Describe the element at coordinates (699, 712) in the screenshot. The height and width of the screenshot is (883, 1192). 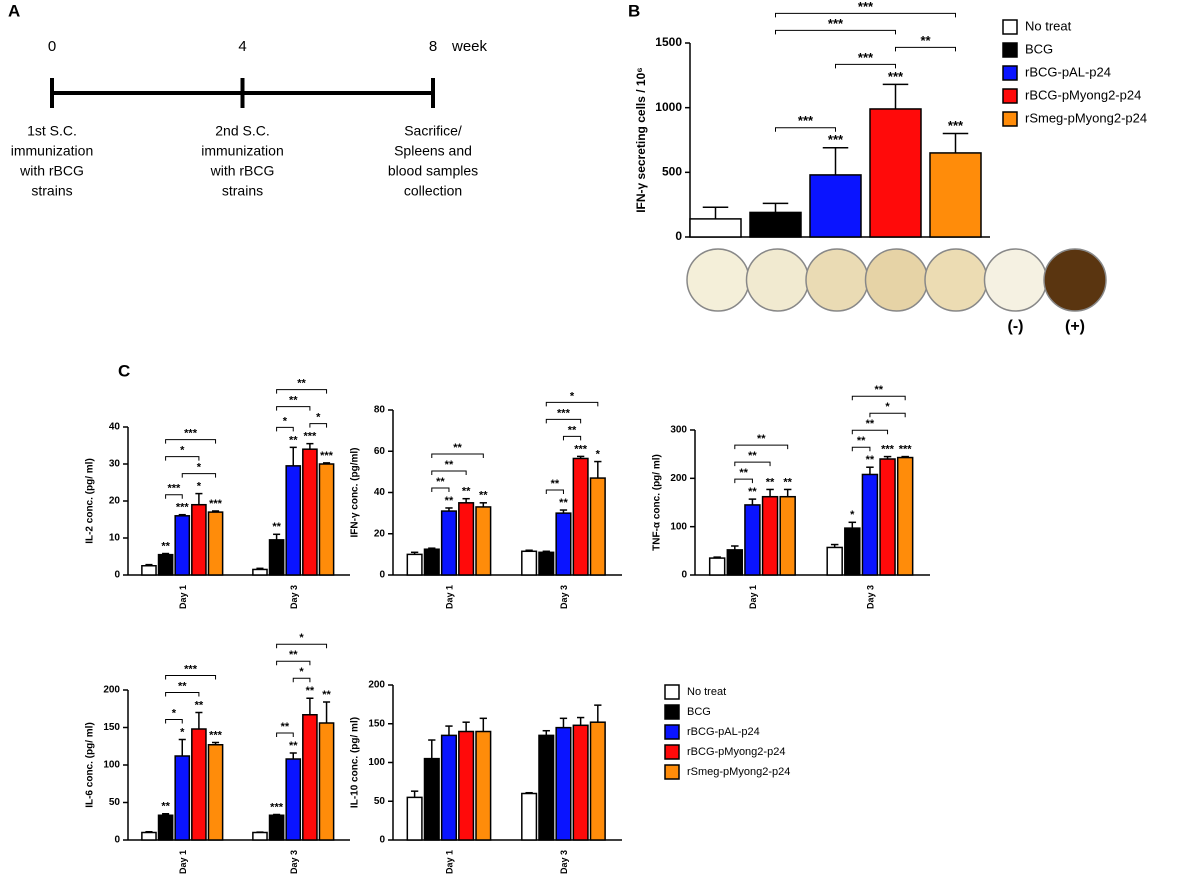
I see `legend-label: BCG` at that location.